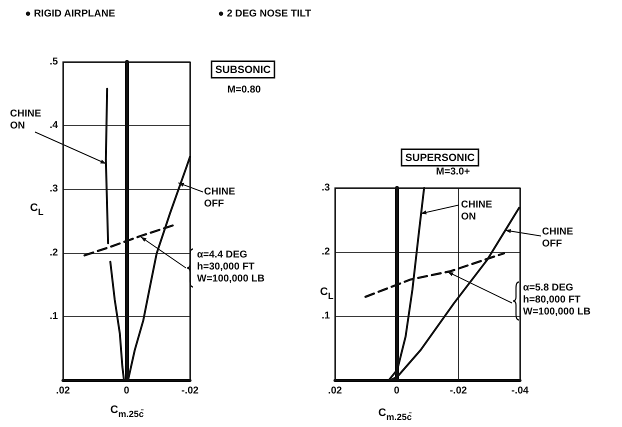 The image size is (622, 427). I want to click on annotation: α=4.4 DEG h=30,000 FT W=100,000 LB, so click(231, 267).